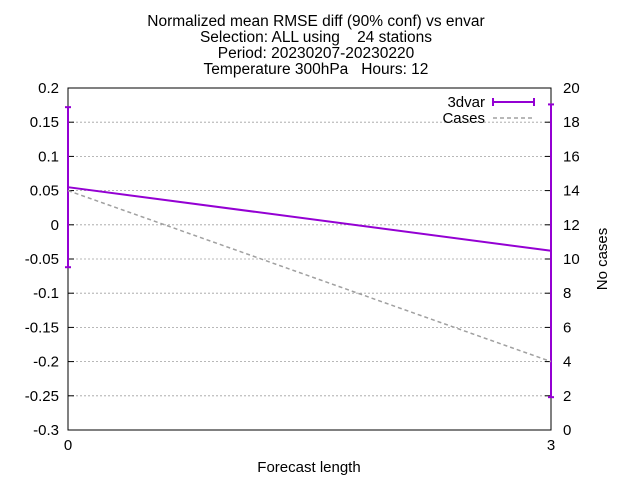 Image resolution: width=640 pixels, height=480 pixels. Describe the element at coordinates (308, 467) in the screenshot. I see `x-axis-label: Forecast length` at that location.